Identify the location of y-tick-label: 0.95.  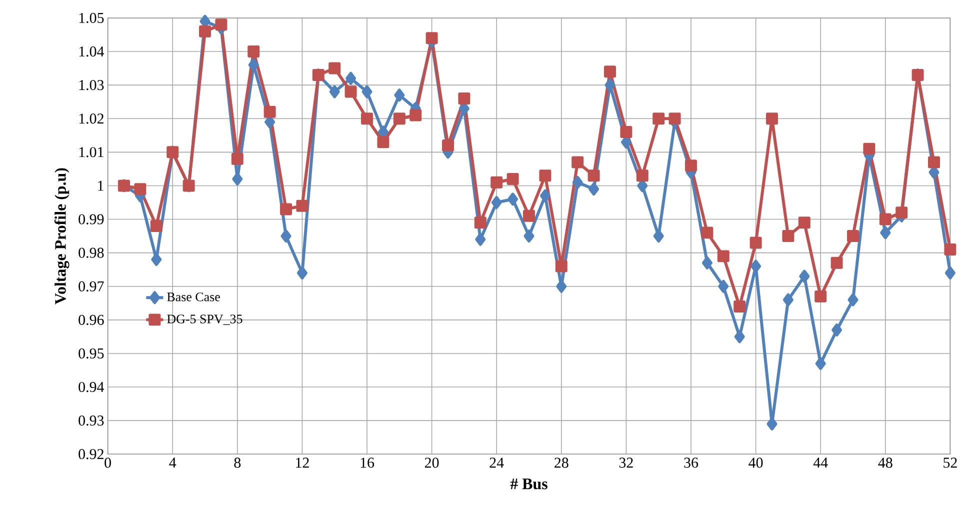
(91, 353).